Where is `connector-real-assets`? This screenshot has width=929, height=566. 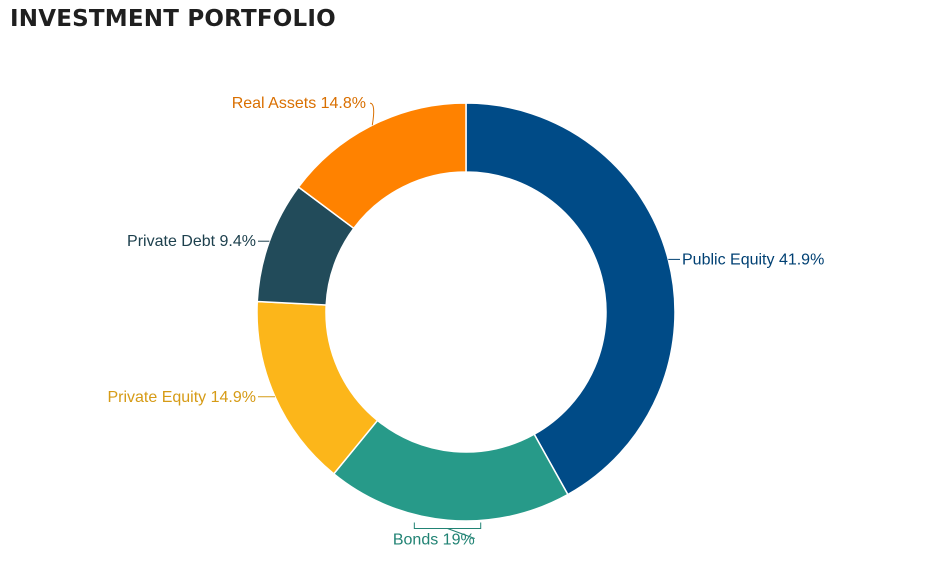
connector-real-assets is located at coordinates (372, 114).